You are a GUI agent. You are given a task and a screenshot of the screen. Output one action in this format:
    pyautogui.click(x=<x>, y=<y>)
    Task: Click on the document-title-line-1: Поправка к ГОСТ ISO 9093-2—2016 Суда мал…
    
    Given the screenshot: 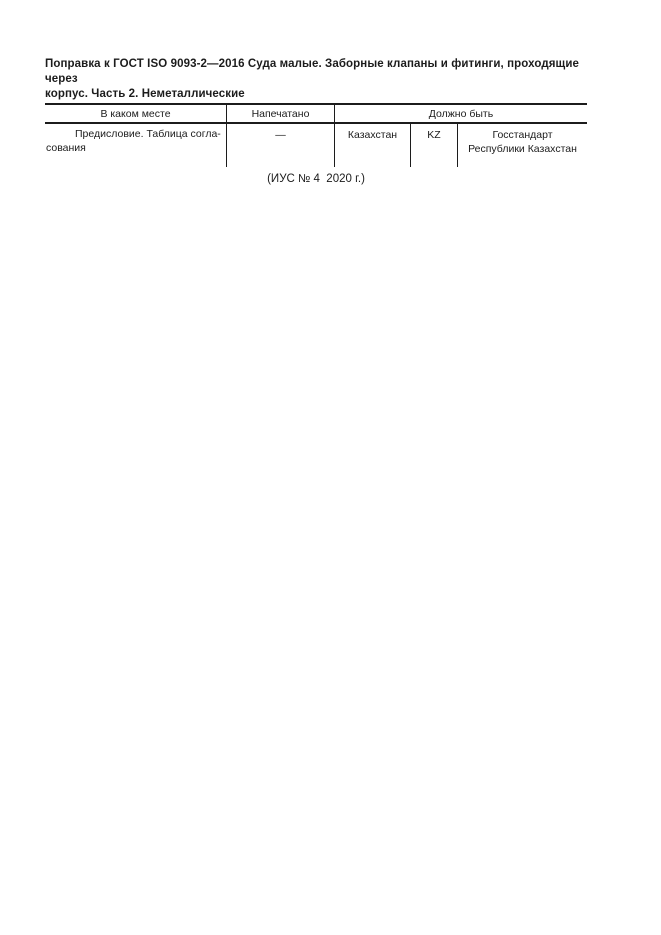 What is the action you would take?
    pyautogui.click(x=312, y=71)
    